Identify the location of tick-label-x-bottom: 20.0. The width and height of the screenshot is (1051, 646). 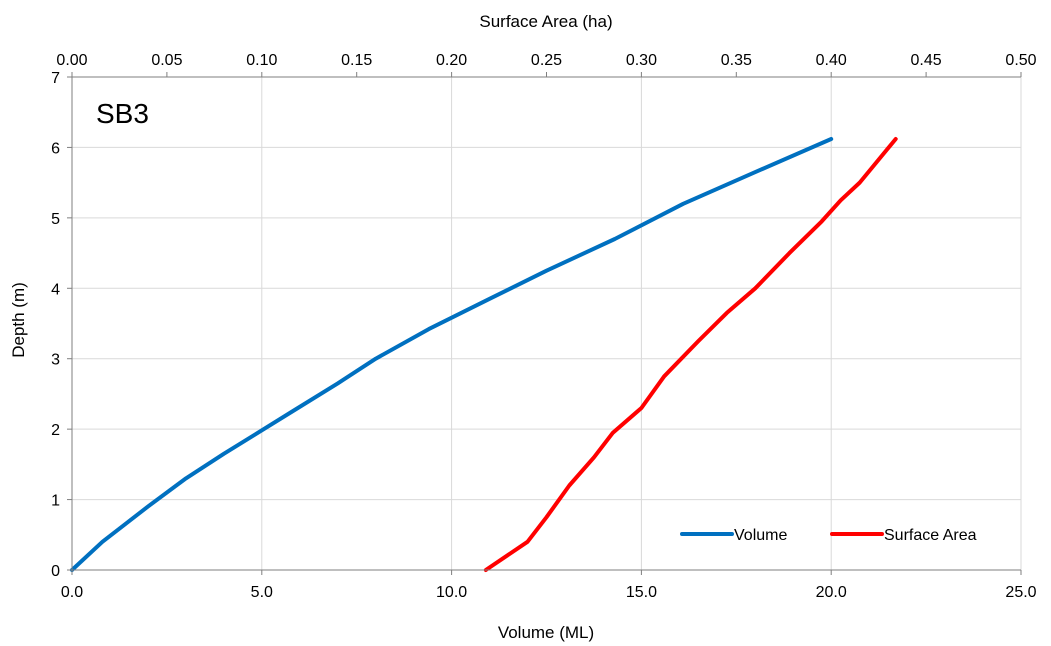
(831, 592).